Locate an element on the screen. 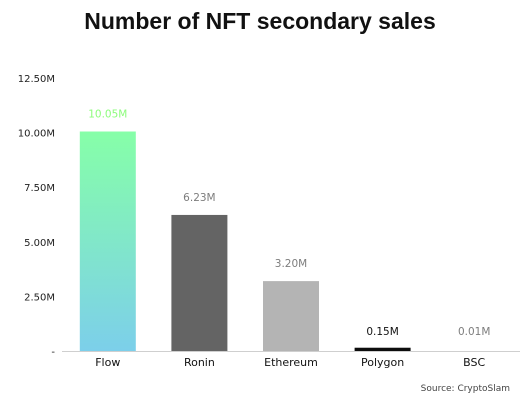 The width and height of the screenshot is (520, 400). x-axis-labels: Flow Ronin Ethereum Polygon BSC is located at coordinates (290, 362).